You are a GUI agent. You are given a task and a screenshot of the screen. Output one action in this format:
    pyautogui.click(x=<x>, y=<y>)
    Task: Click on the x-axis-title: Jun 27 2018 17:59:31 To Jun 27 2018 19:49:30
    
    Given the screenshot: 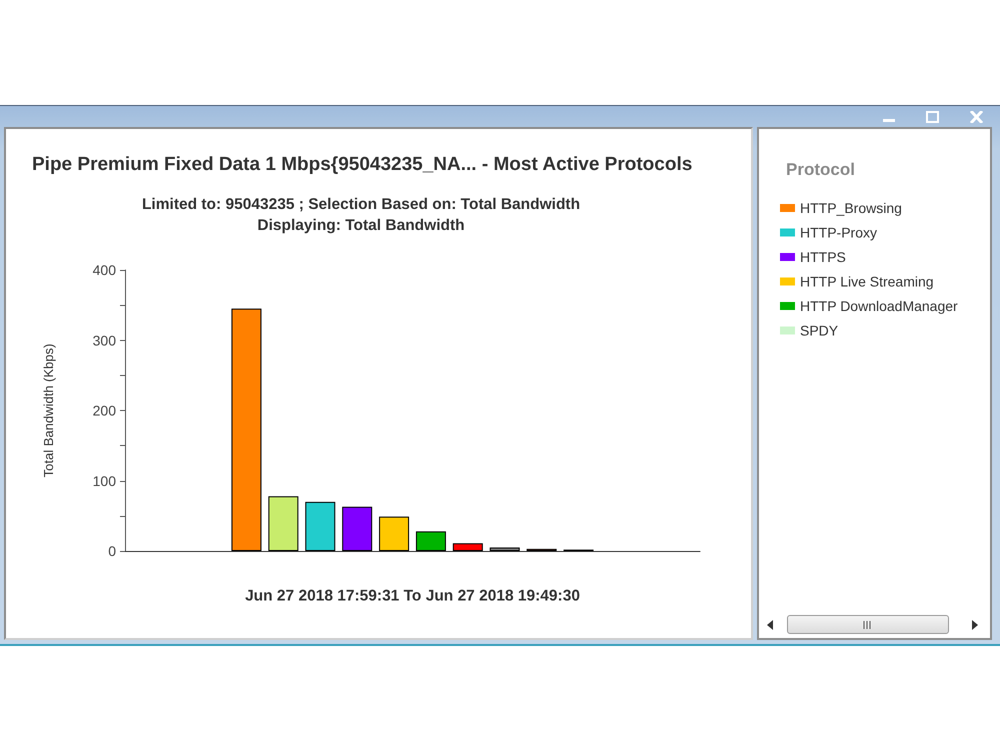 What is the action you would take?
    pyautogui.click(x=412, y=596)
    